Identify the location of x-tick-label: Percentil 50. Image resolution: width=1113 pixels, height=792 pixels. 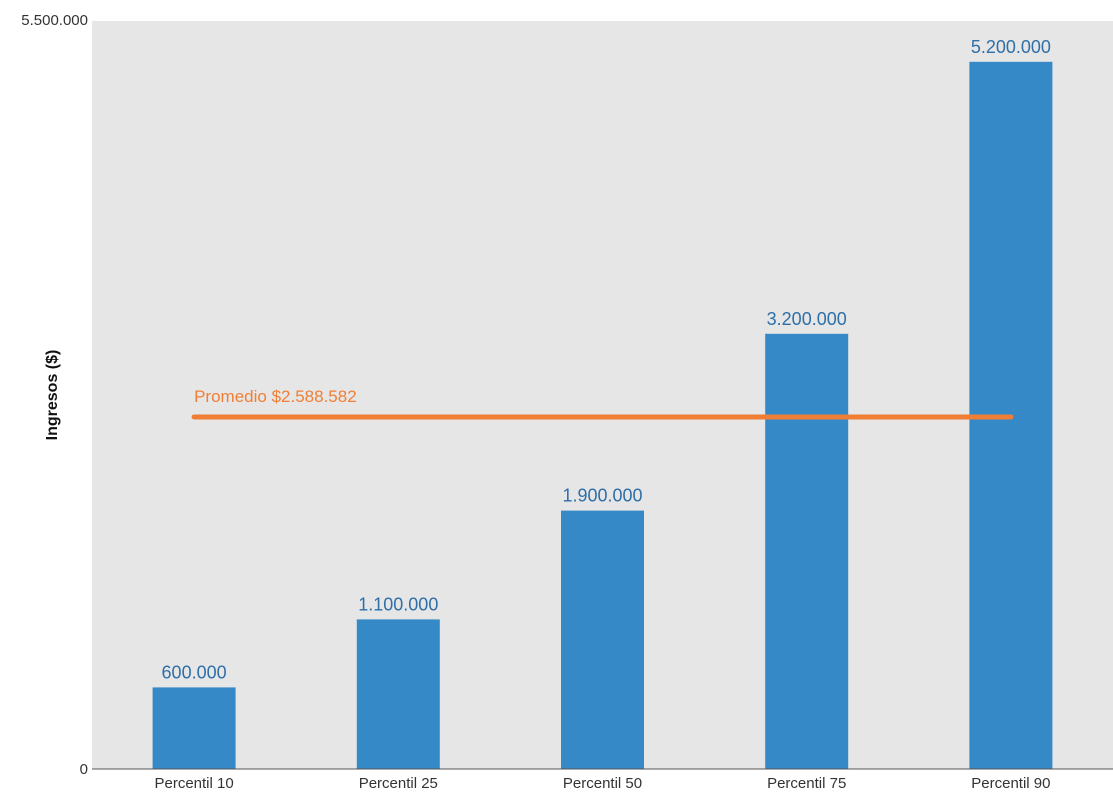
(602, 783).